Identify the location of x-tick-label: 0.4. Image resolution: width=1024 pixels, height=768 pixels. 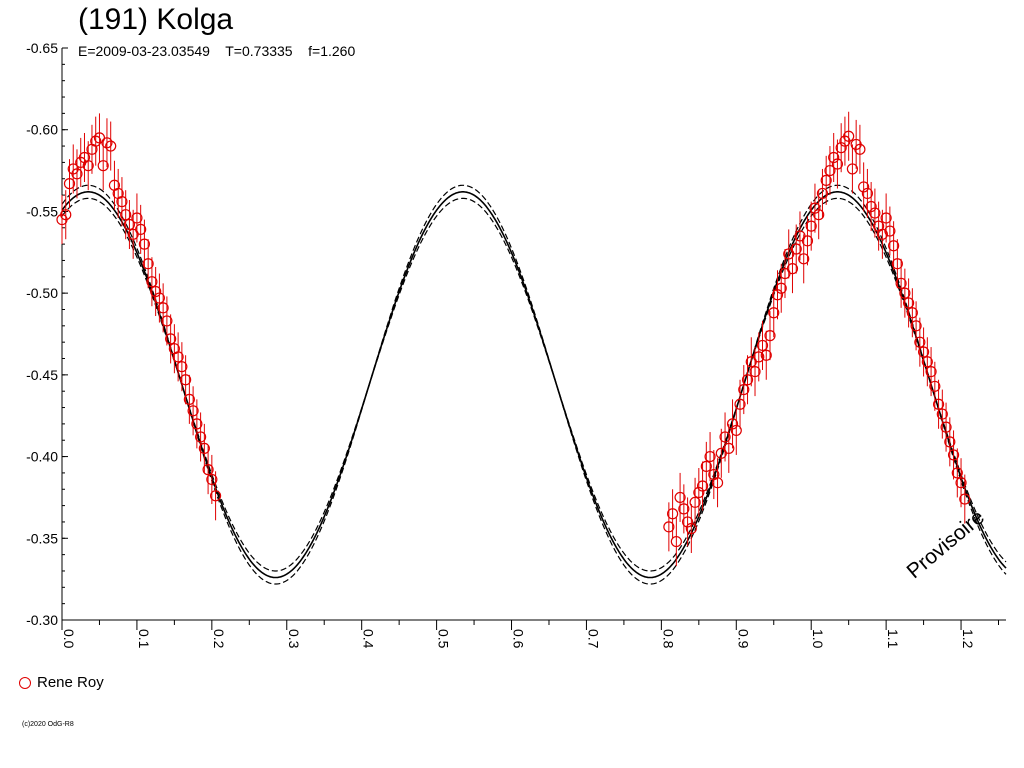
(369, 639).